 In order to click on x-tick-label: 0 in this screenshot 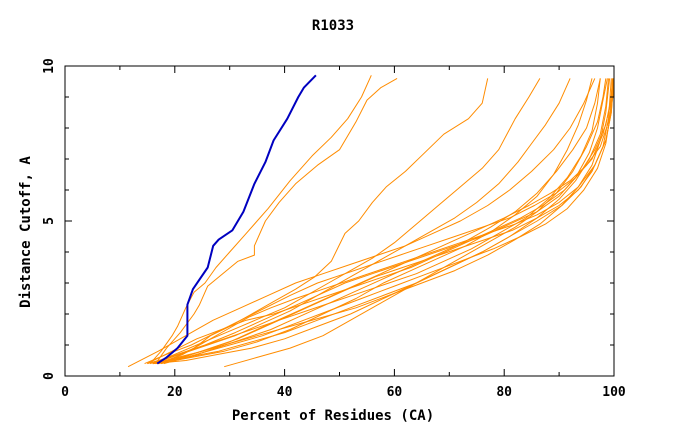, I will do `click(65, 392)`.